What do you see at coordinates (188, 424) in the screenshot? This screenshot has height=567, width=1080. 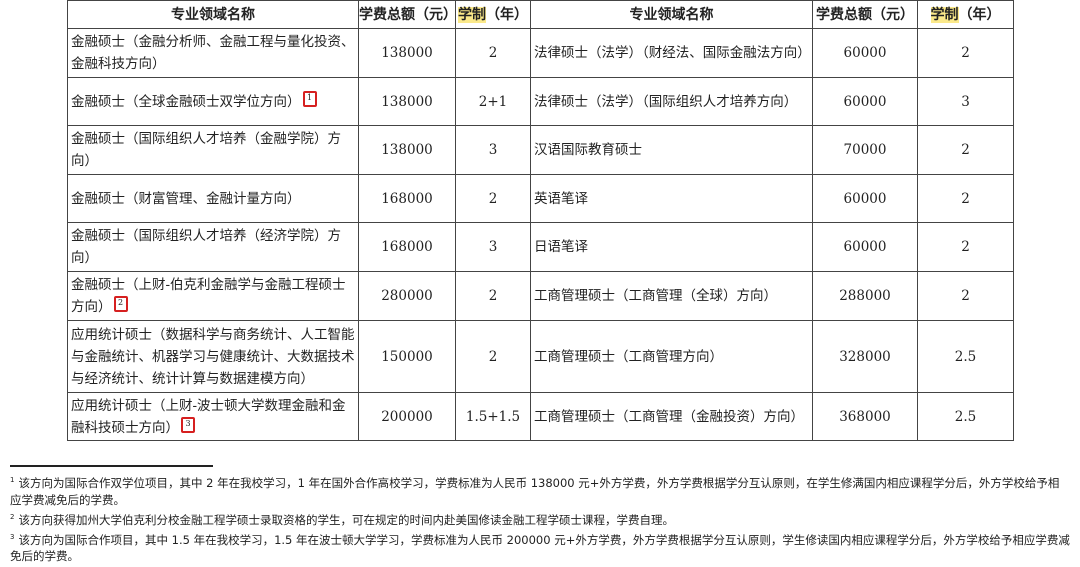 I see `footnote-ref: 3` at bounding box center [188, 424].